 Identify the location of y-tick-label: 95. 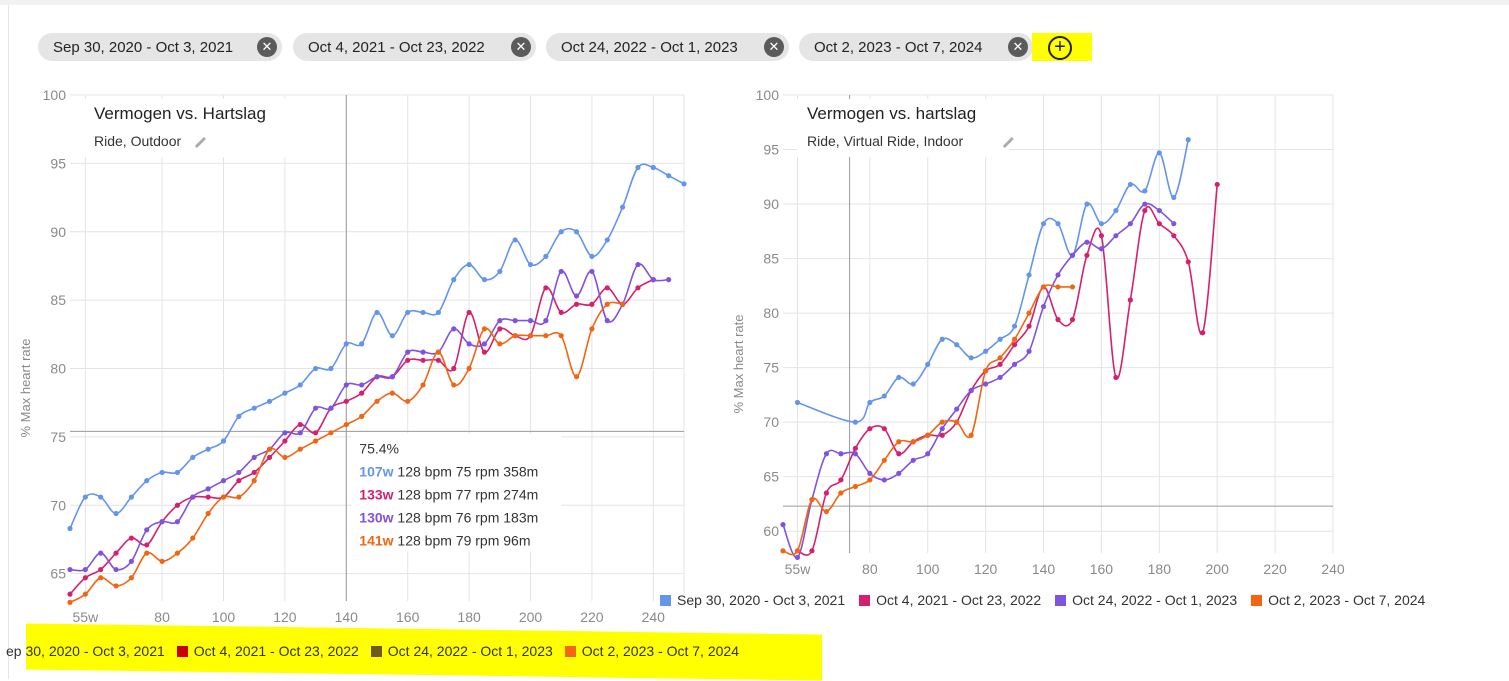
(771, 150).